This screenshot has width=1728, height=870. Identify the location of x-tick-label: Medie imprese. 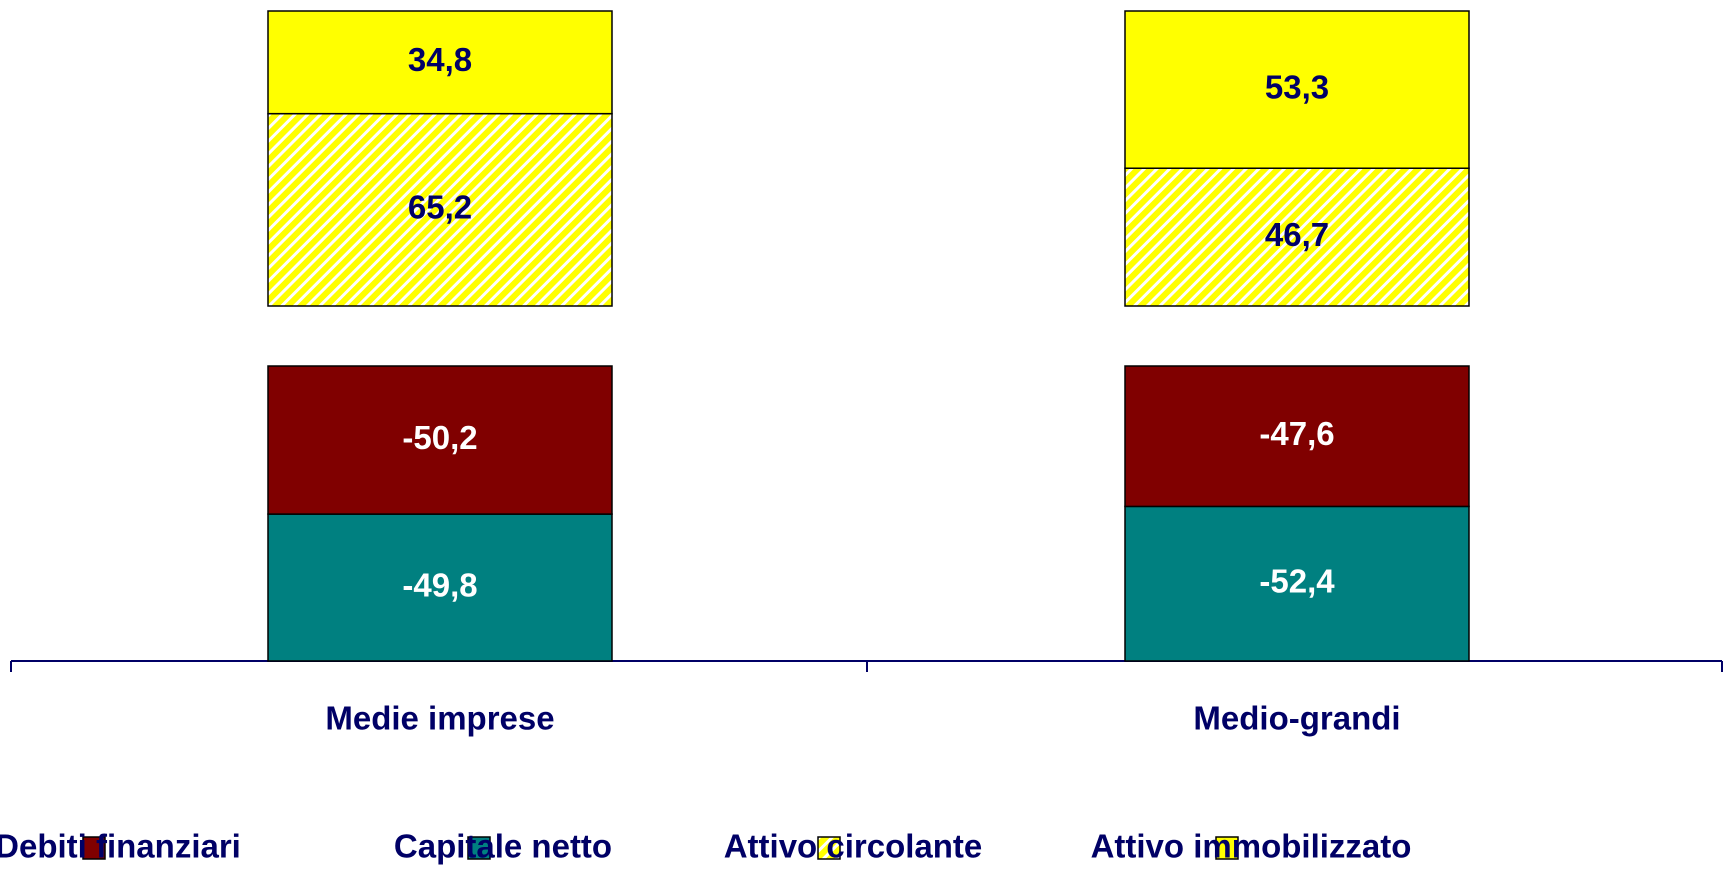
(439, 718).